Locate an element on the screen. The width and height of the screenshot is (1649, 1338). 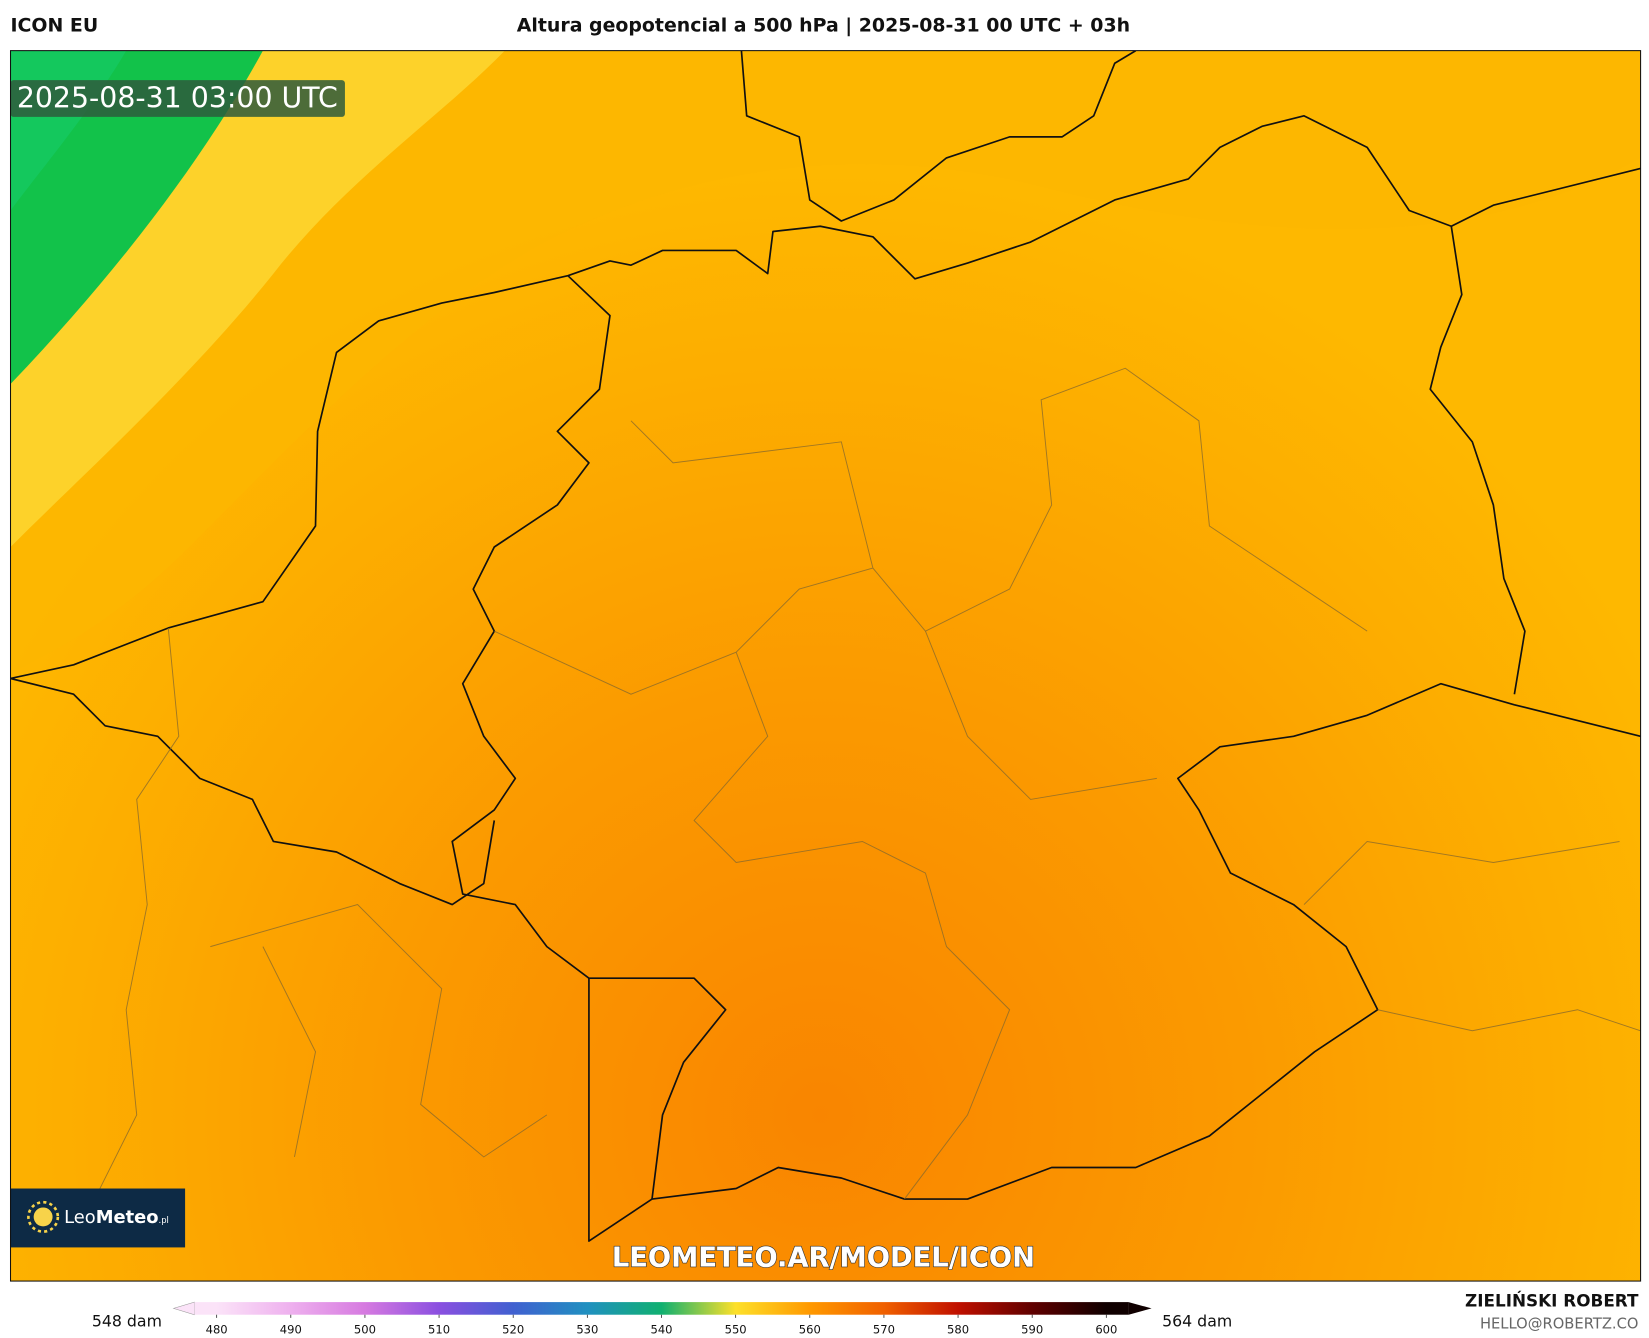
colorbar-tick-label: 490 is located at coordinates (291, 1330).